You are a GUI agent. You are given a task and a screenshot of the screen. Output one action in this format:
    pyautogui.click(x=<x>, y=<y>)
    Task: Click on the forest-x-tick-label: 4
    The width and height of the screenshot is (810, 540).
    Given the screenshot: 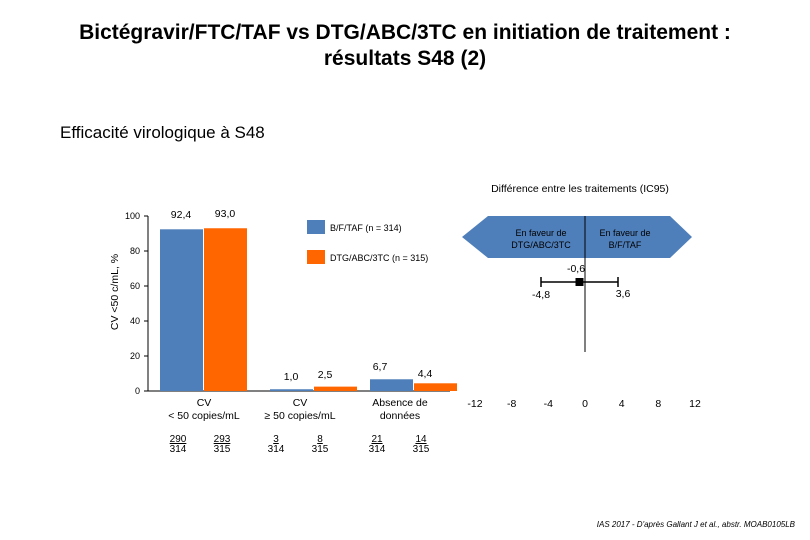 What is the action you would take?
    pyautogui.click(x=622, y=404)
    